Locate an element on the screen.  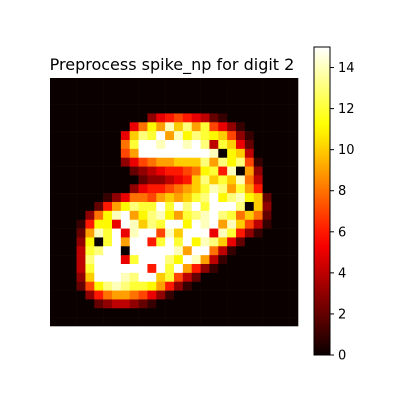
colorbar-tick-label: 2 is located at coordinates (342, 314).